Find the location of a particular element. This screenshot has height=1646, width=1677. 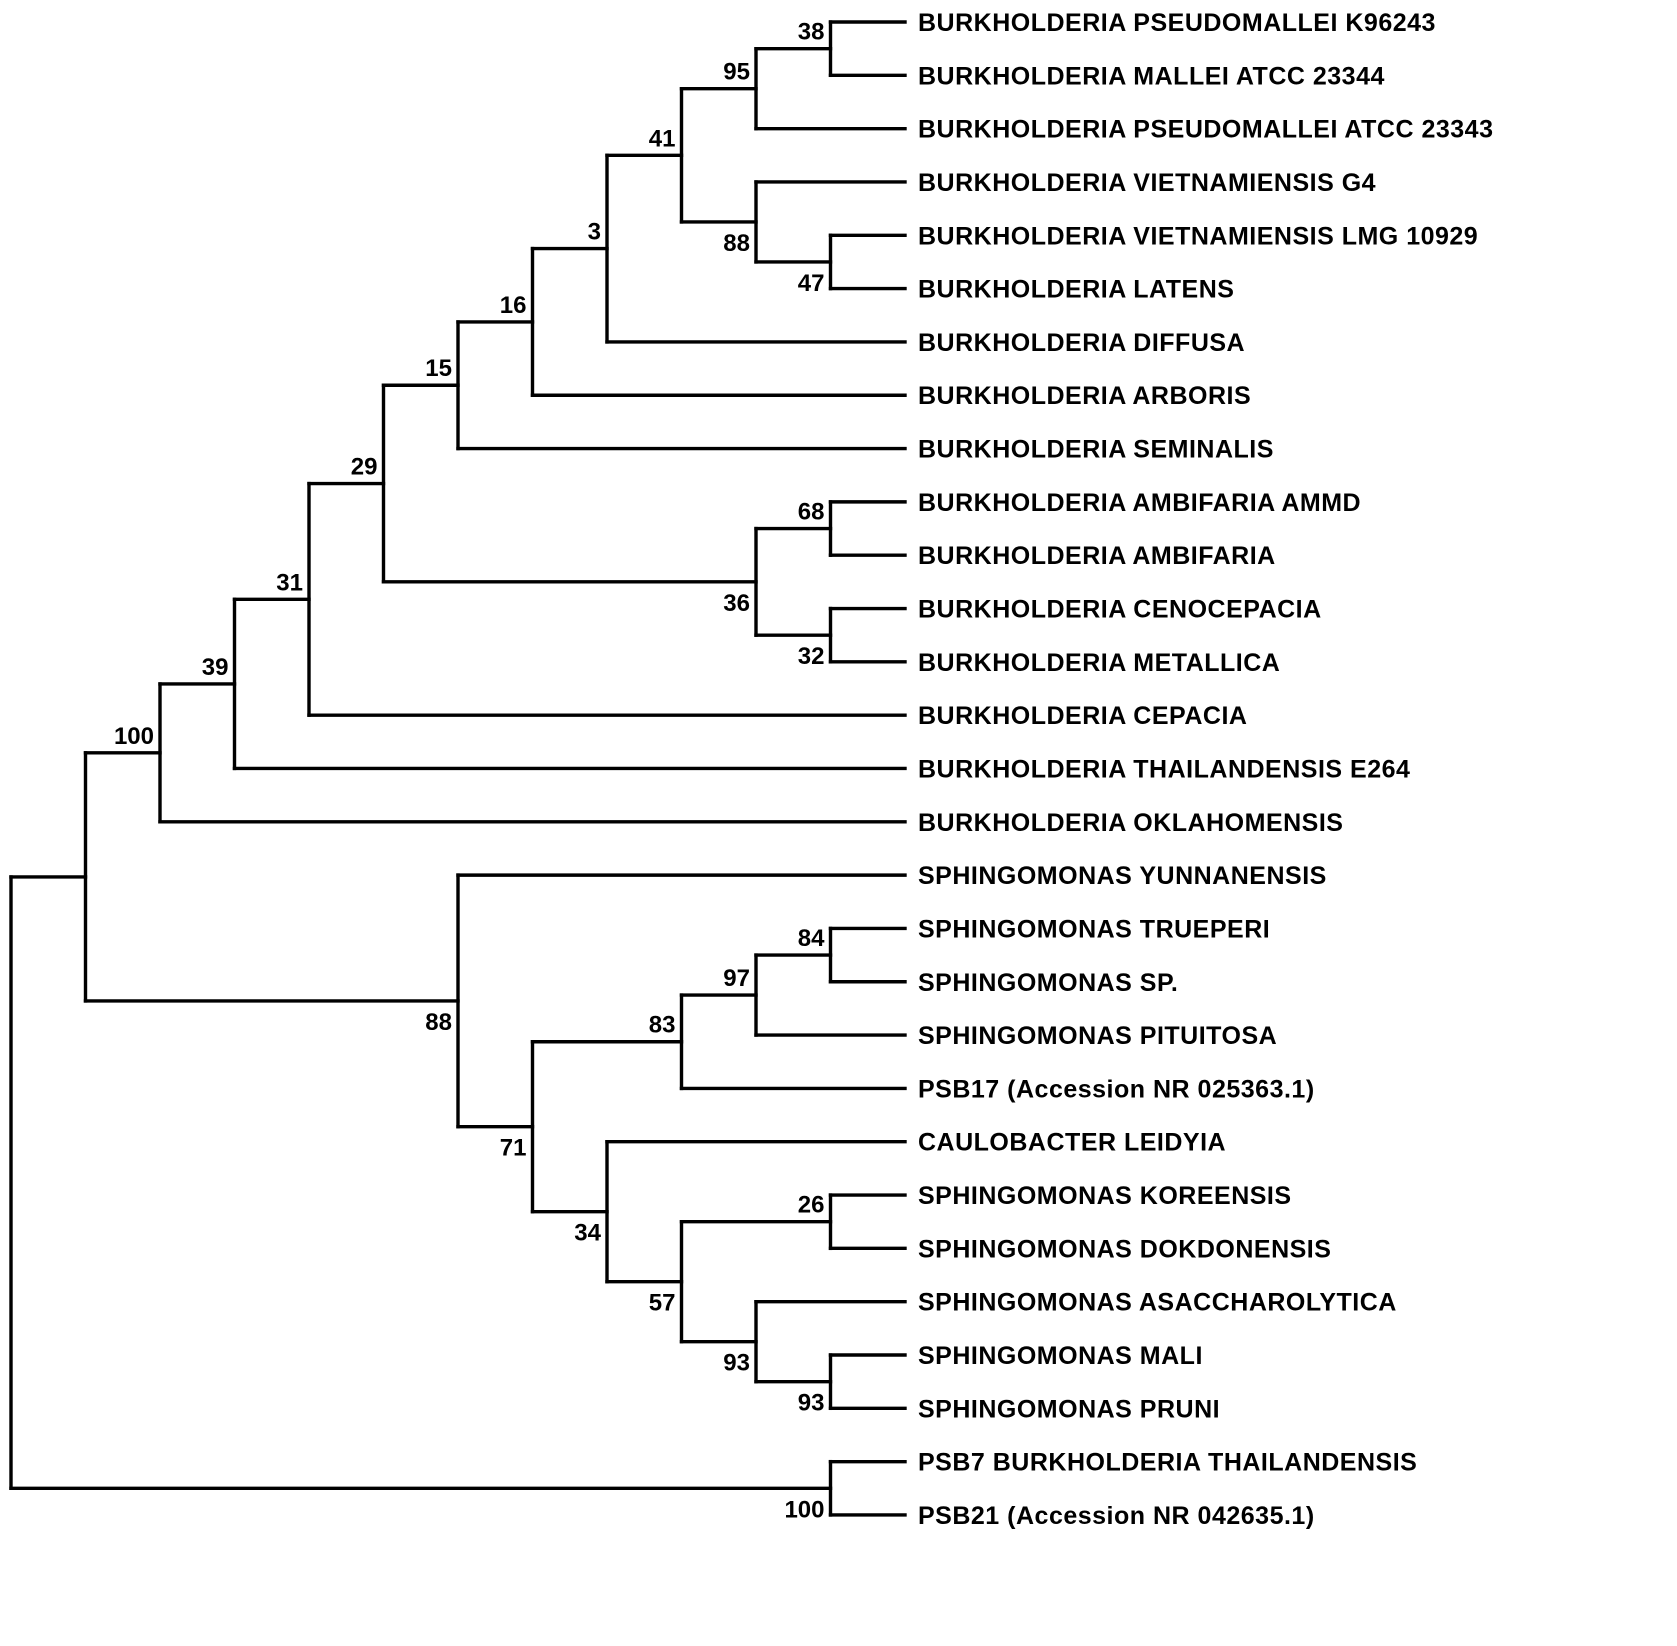

taxon-name-label: BURKHOLDERIA DIFFUSA is located at coordinates (1081, 343).